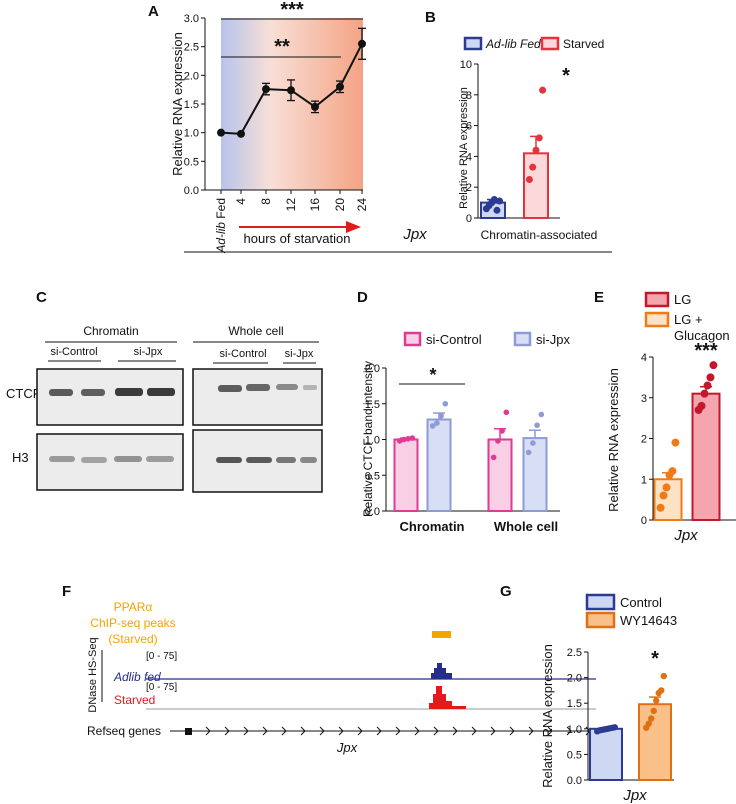  What do you see at coordinates (191, 19) in the screenshot?
I see `panel-a-y-tick-label: 3.0` at bounding box center [191, 19].